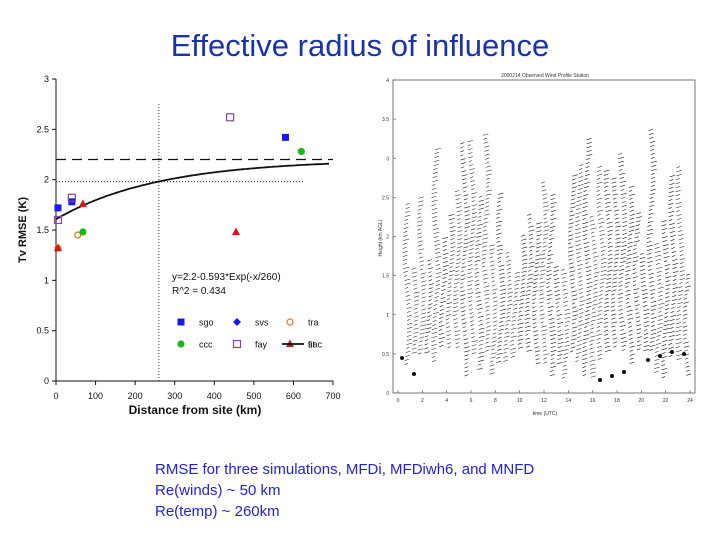  What do you see at coordinates (247, 342) in the screenshot?
I see `legend-box` at bounding box center [247, 342].